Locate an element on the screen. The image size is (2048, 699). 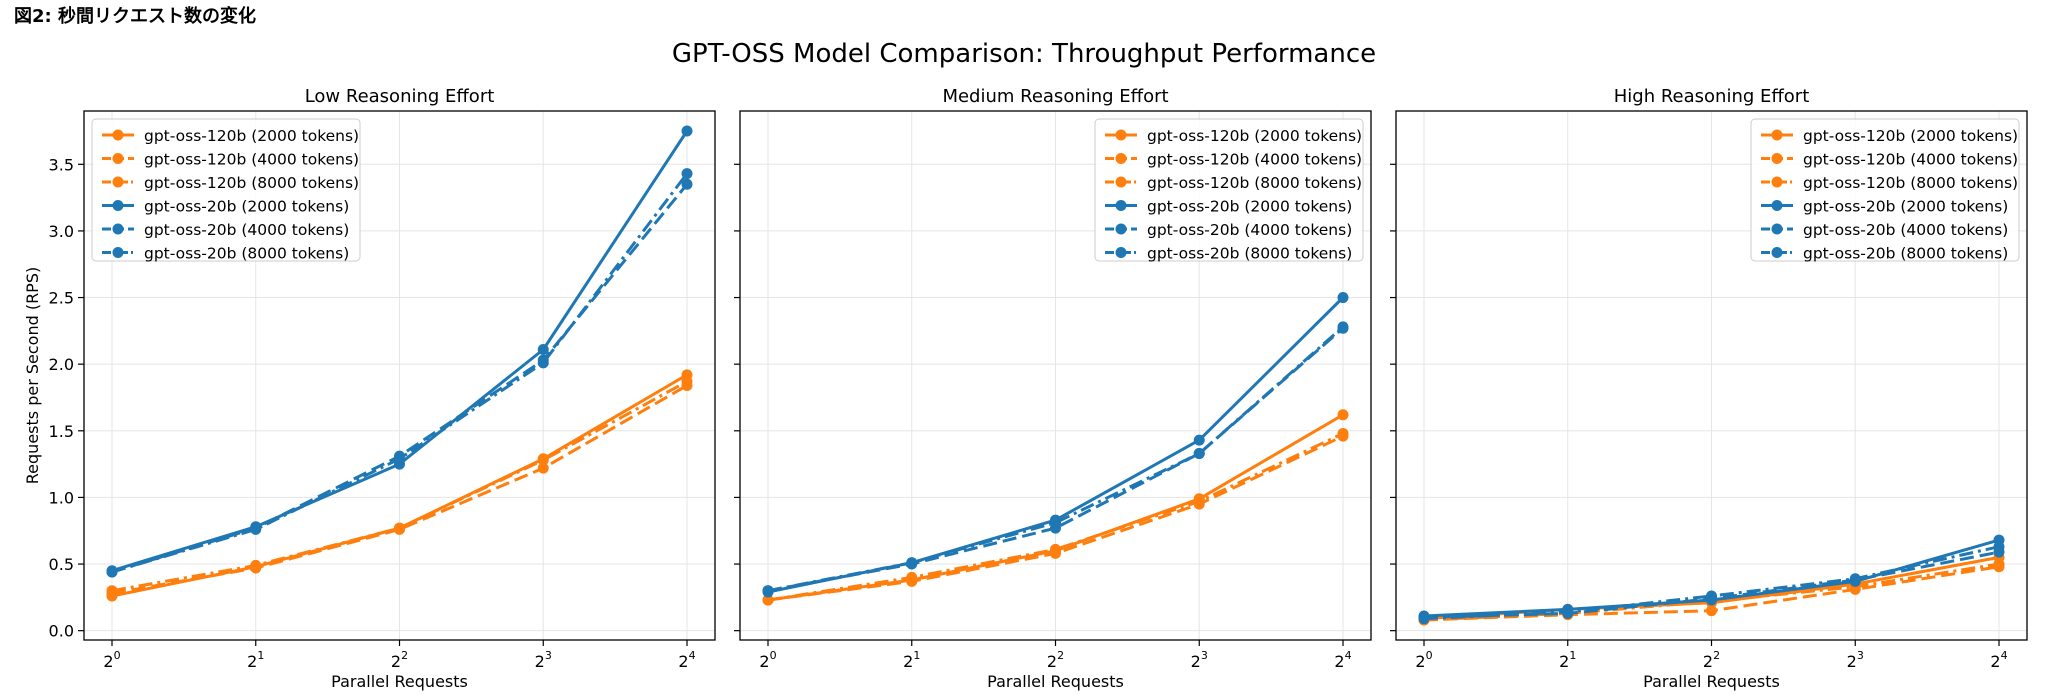
y-tick-label: 0.5 is located at coordinates (61, 564).